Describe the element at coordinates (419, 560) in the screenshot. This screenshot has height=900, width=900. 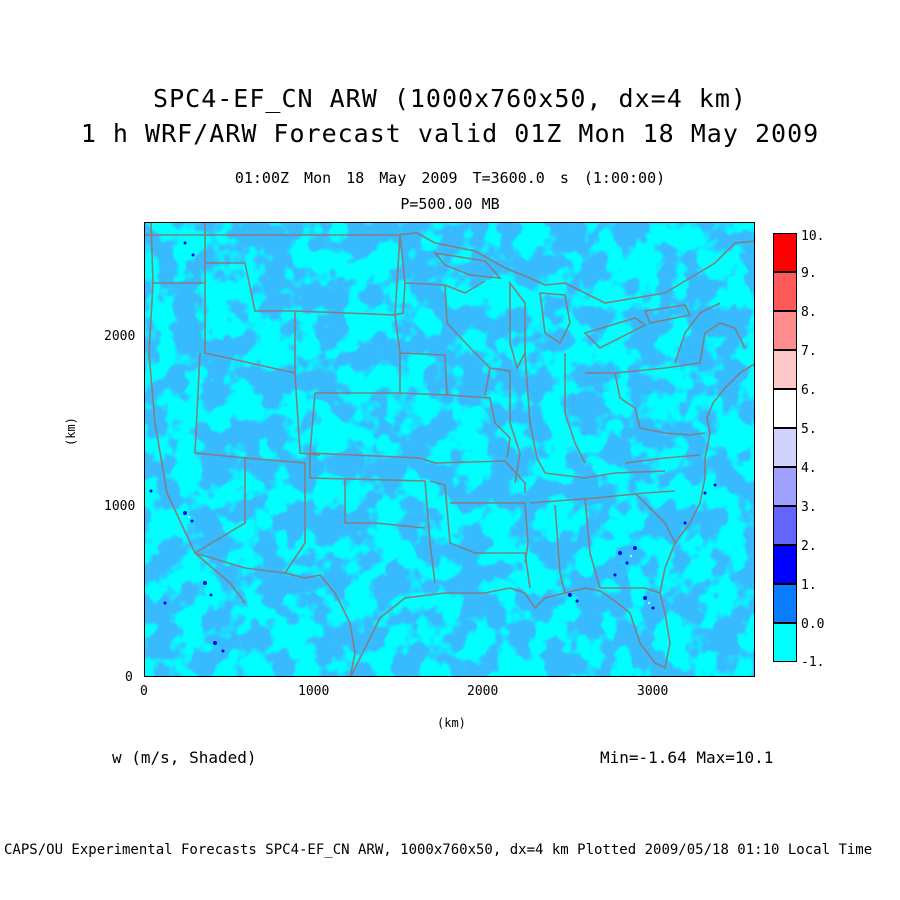
I see `white-updraft-spots` at that location.